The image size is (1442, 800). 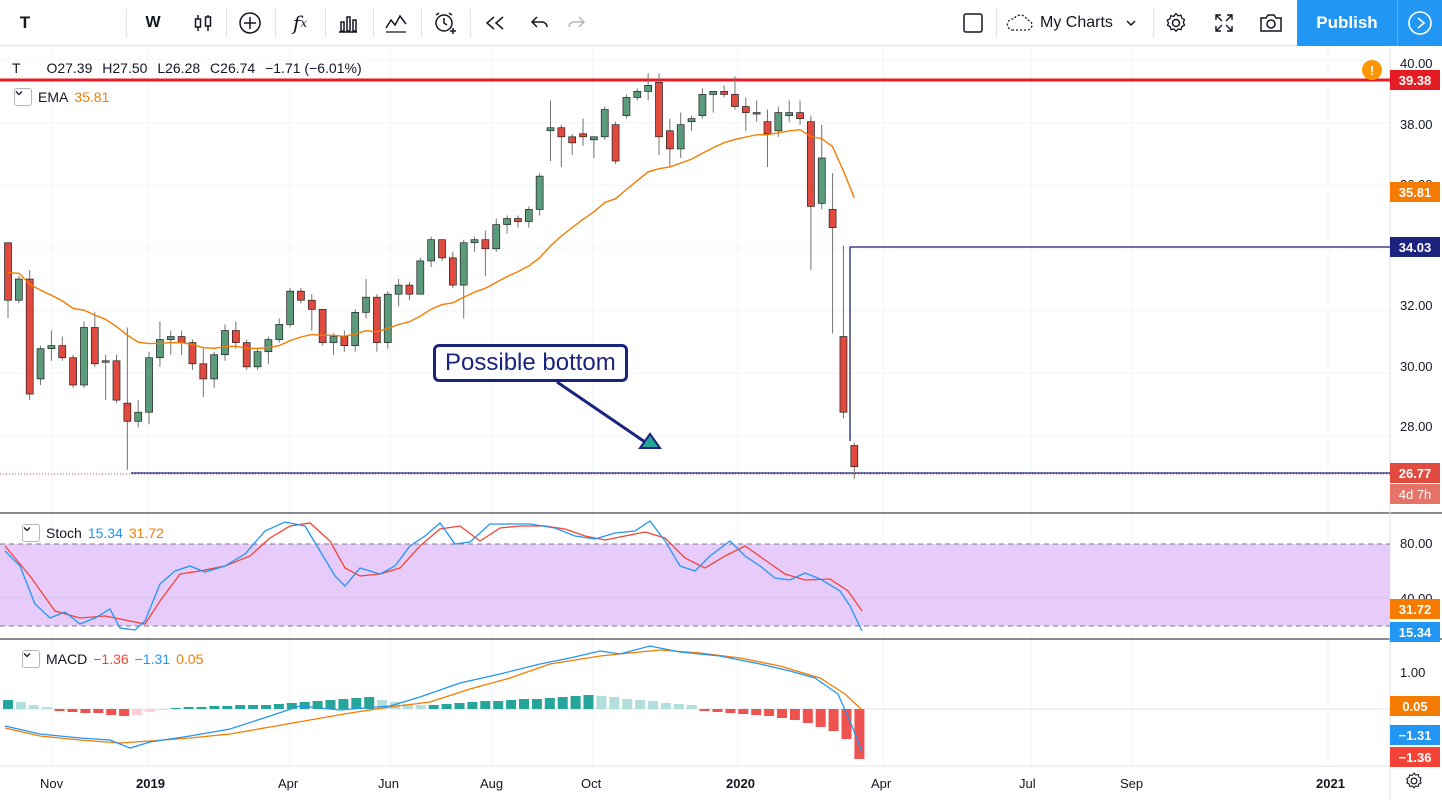 I want to click on ema-legend: EMA 35.81, so click(x=61, y=97).